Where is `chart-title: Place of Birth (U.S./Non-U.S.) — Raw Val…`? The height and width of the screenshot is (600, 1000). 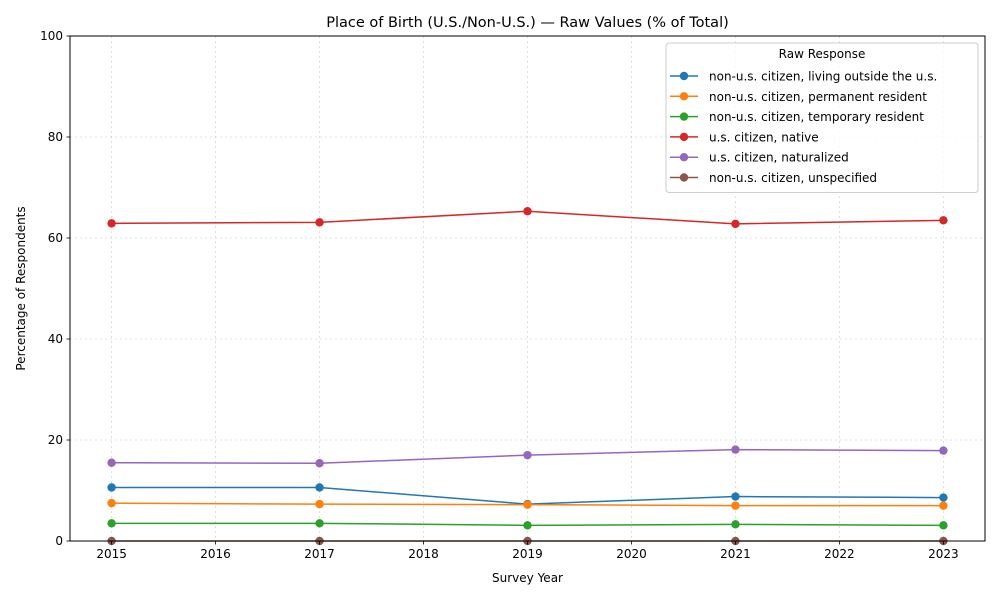 chart-title: Place of Birth (U.S./Non-U.S.) — Raw Val… is located at coordinates (527, 23).